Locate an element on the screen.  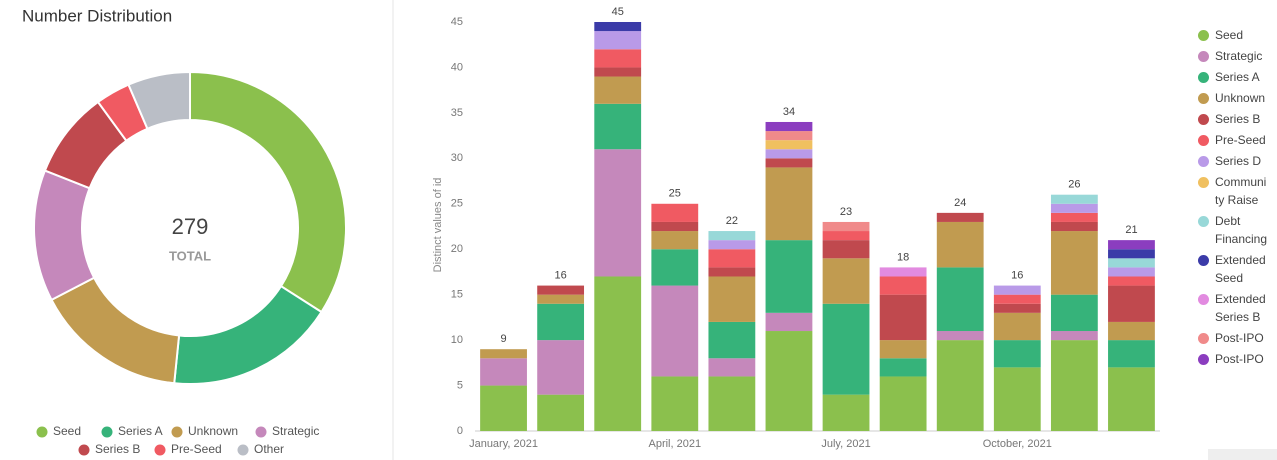
legend-label: Pre-Seed is located at coordinates (1240, 140).